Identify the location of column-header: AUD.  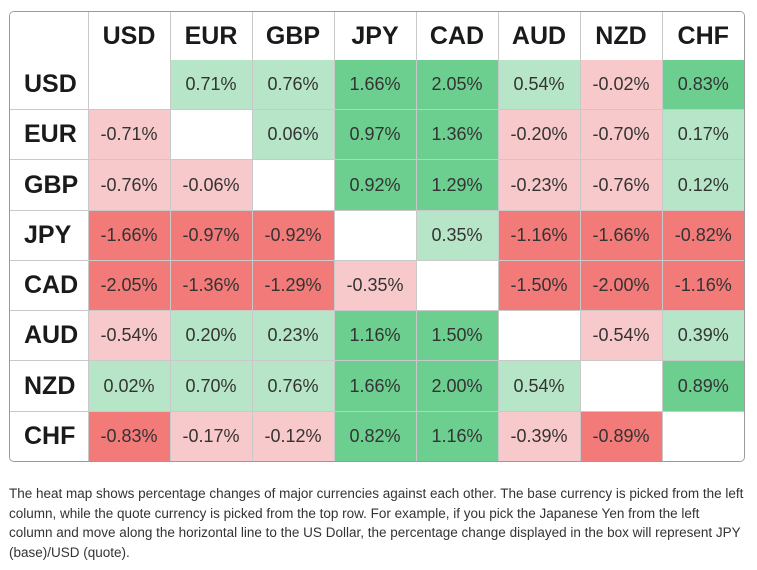
(539, 36).